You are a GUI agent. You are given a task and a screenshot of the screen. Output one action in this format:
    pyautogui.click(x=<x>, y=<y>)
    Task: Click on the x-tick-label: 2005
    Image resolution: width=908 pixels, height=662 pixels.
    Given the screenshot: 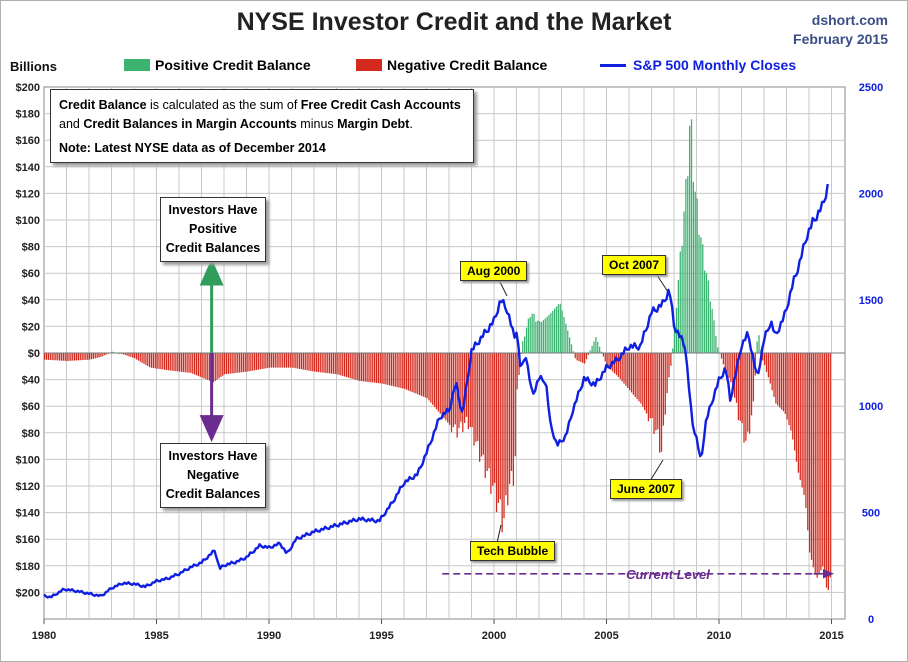 What is the action you would take?
    pyautogui.click(x=606, y=636)
    